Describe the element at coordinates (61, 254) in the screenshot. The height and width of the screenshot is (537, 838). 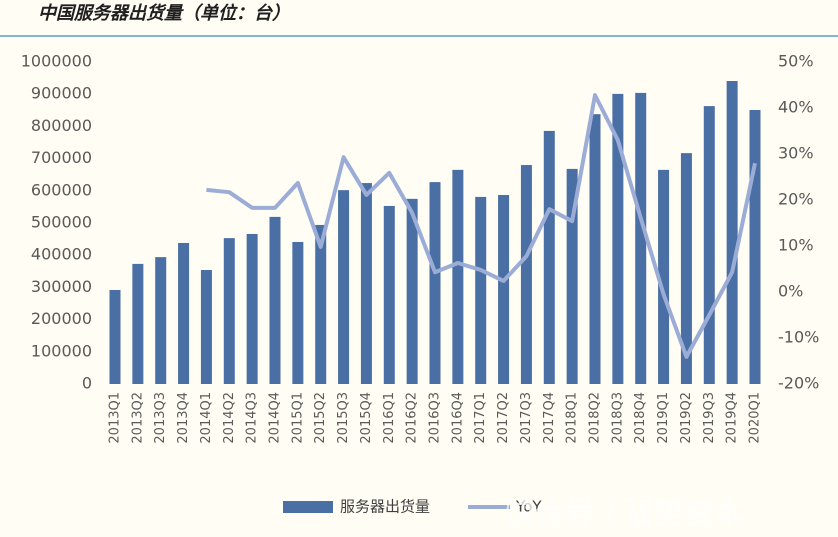
I see `y-tick-label: 400000` at that location.